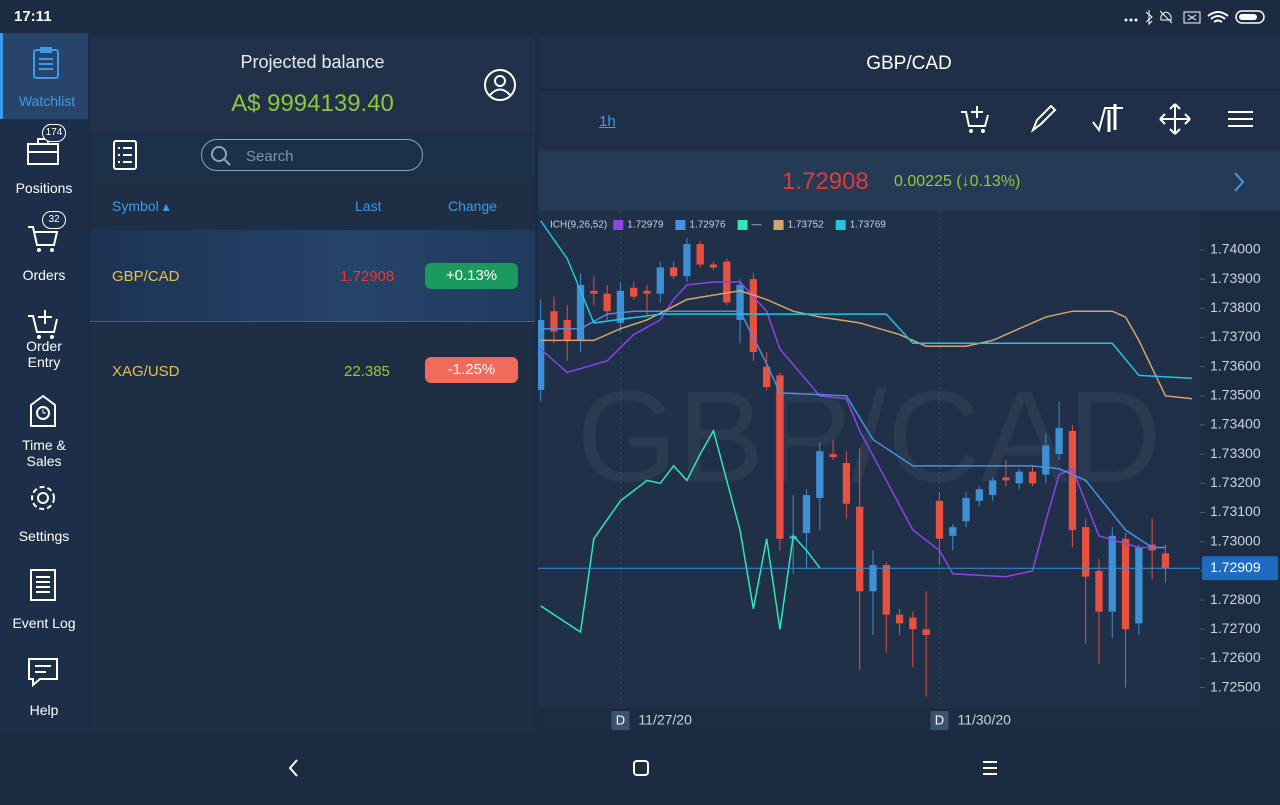 The width and height of the screenshot is (1280, 805). What do you see at coordinates (367, 371) in the screenshot?
I see `row-last: 22.385` at bounding box center [367, 371].